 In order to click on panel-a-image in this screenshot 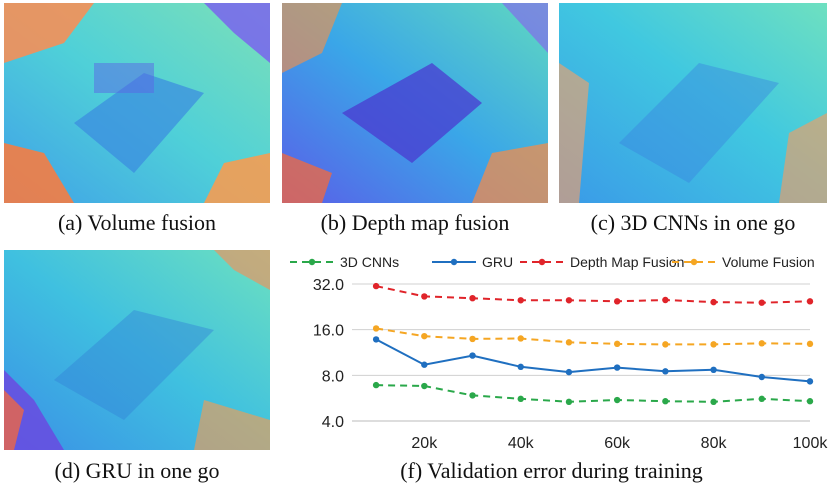, I will do `click(137, 103)`.